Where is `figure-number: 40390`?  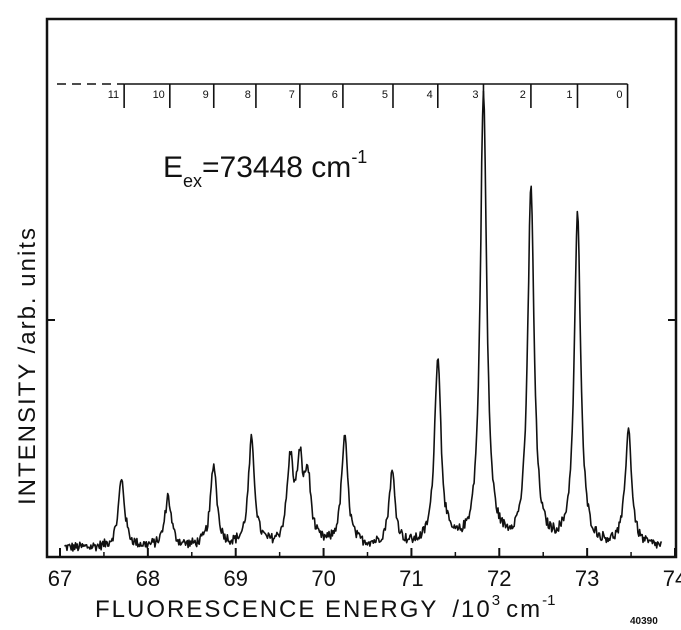
figure-number: 40390 is located at coordinates (644, 621).